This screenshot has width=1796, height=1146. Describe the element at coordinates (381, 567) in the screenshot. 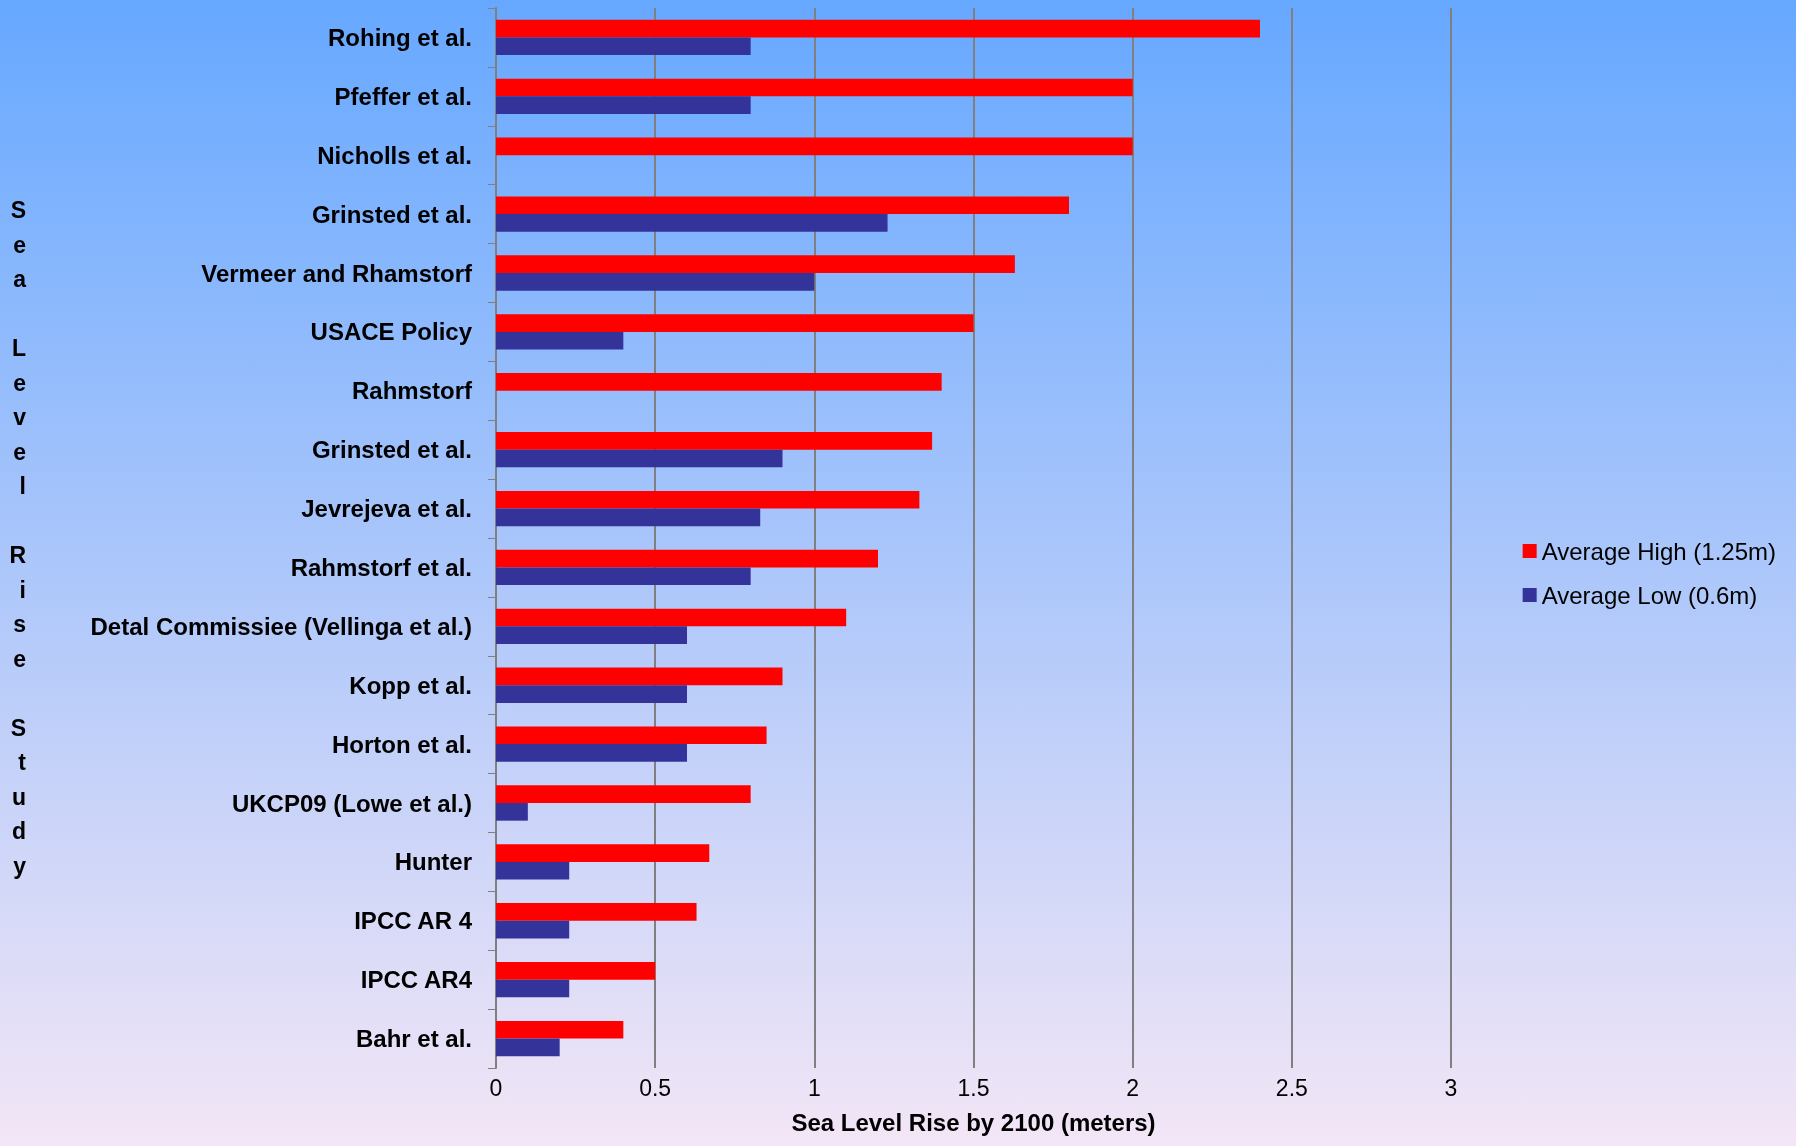

I see `y-tick-label: Rahmstorf et al.` at that location.